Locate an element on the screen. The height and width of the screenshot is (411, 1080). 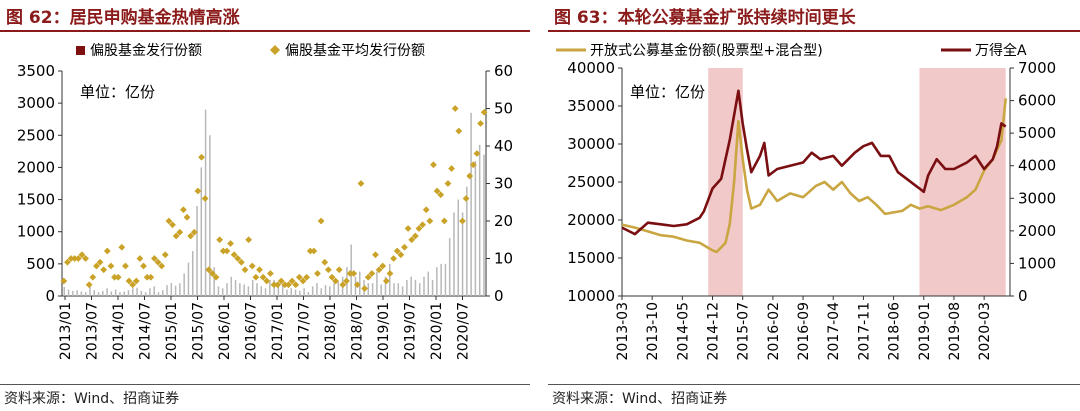
unit-note: 单位：亿份 is located at coordinates (117, 92).